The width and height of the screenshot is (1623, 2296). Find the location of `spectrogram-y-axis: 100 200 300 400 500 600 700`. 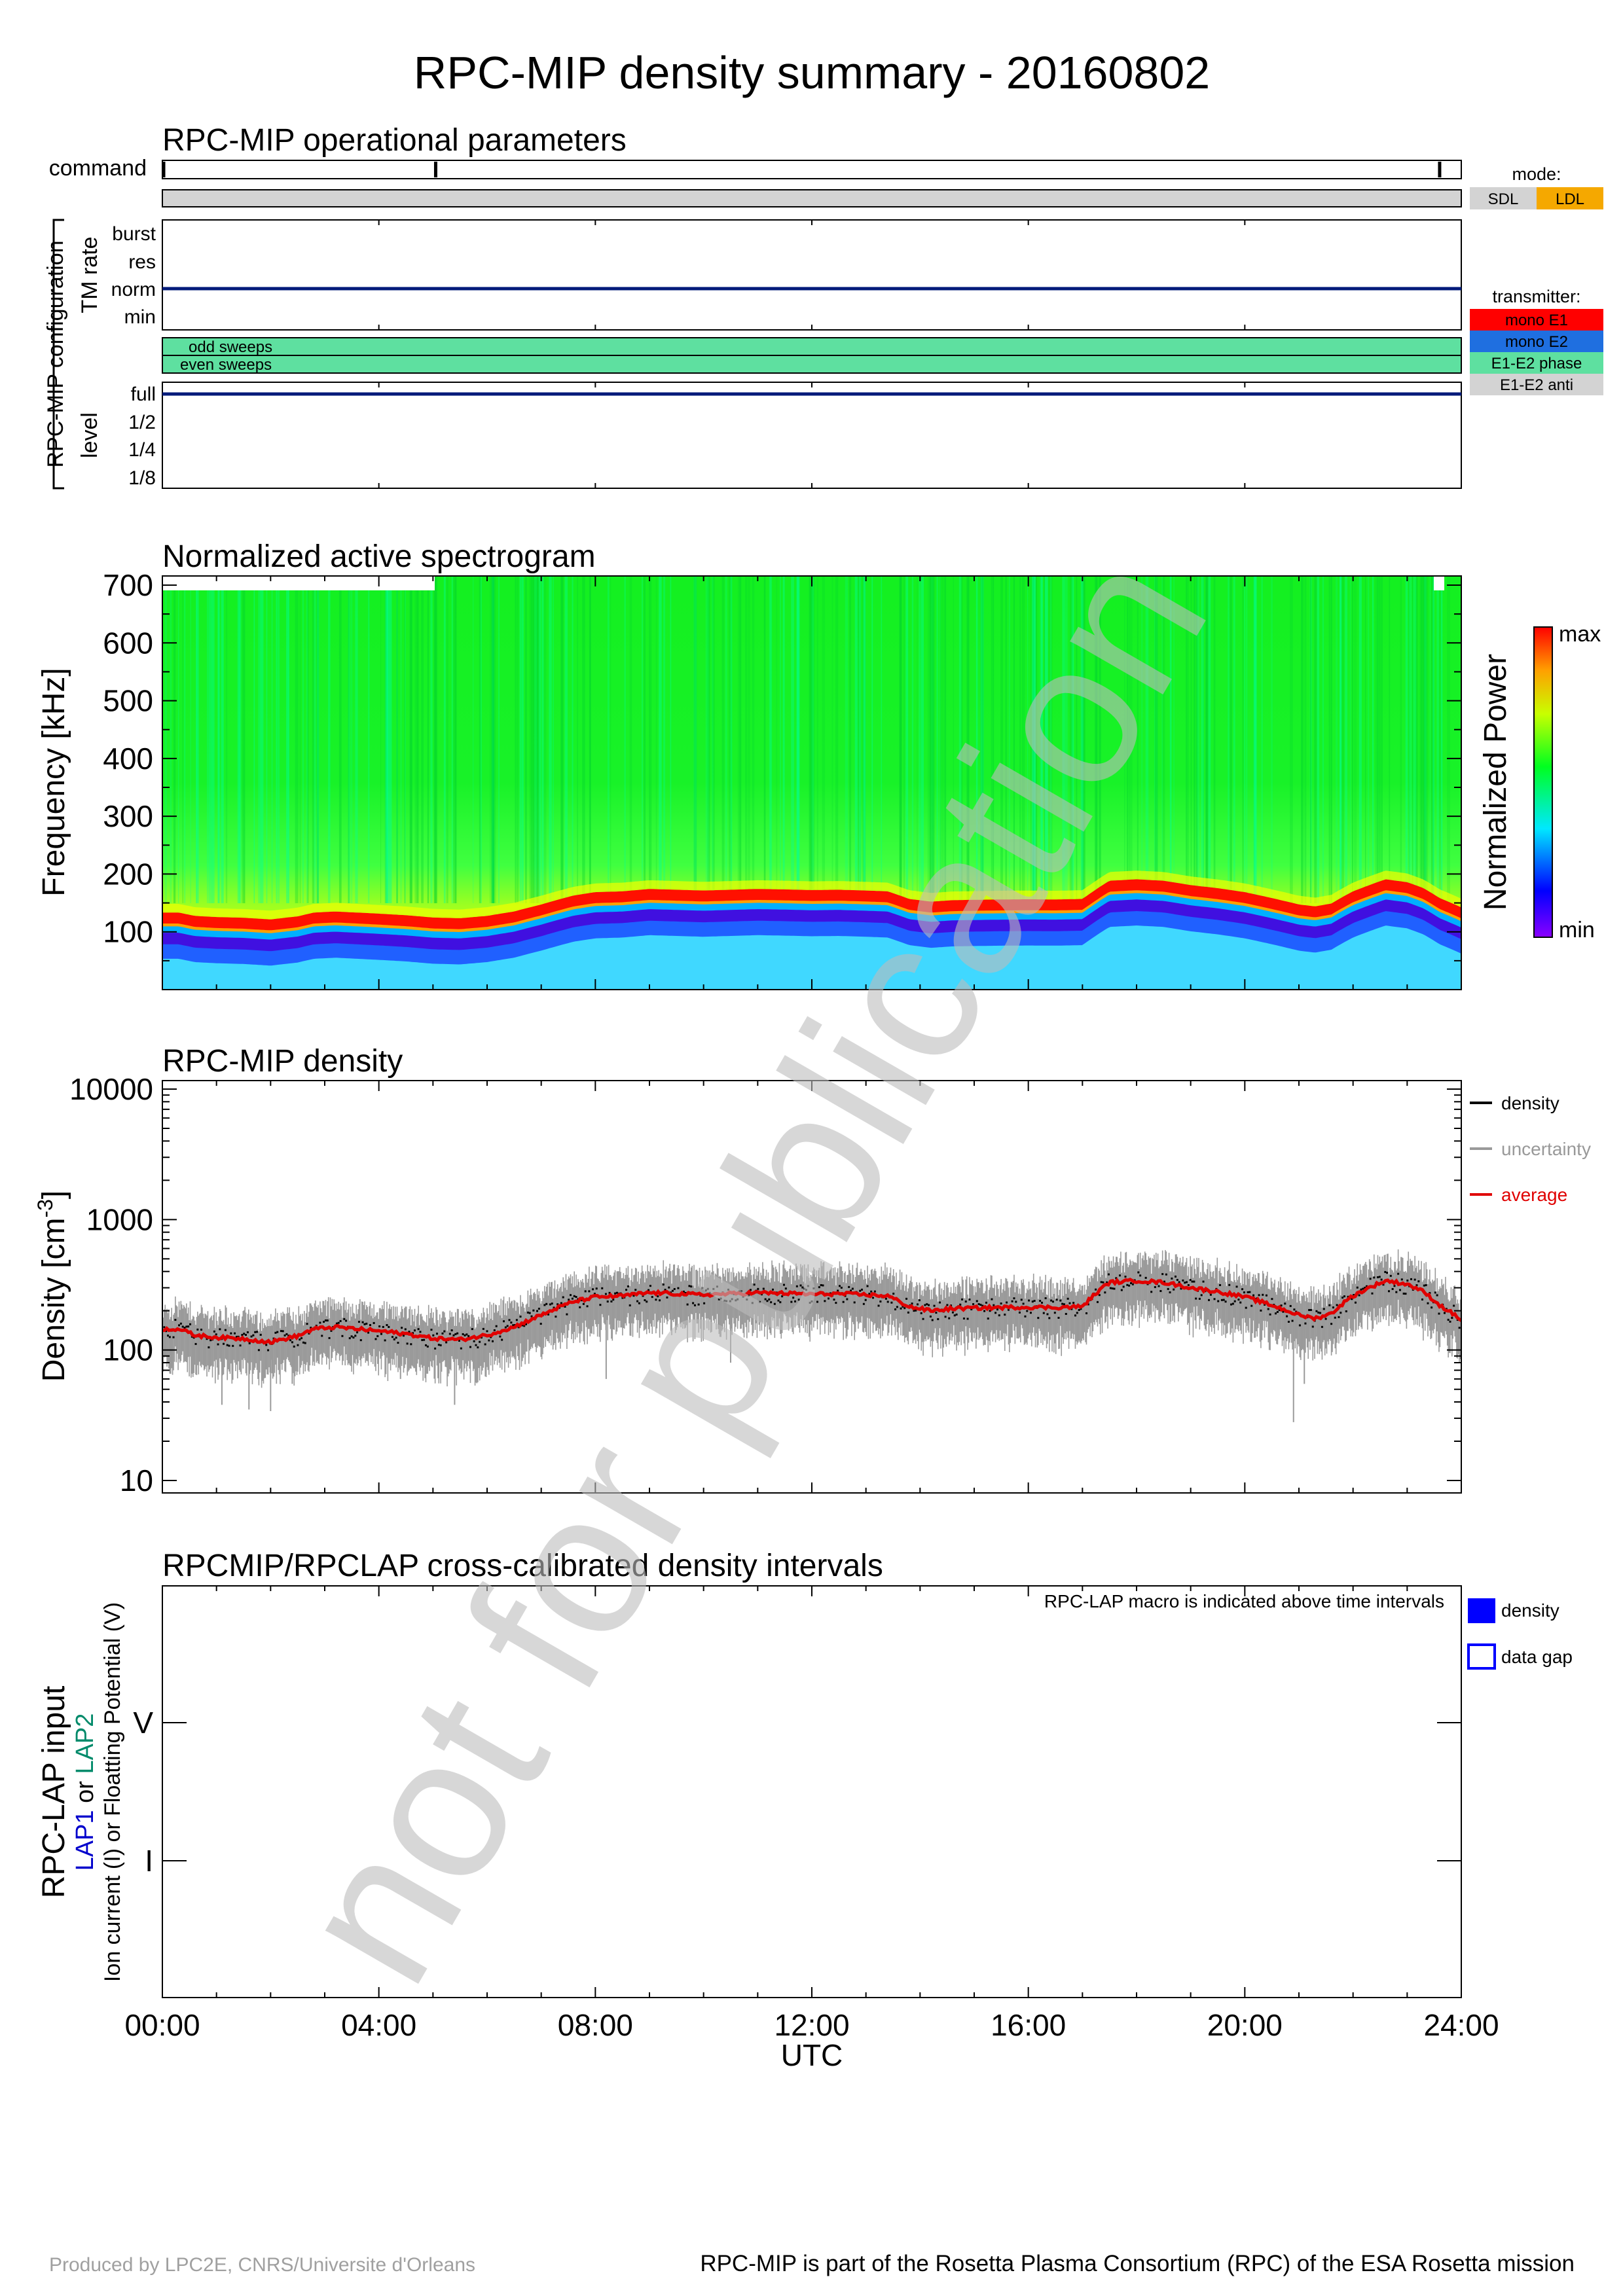

spectrogram-y-axis: 100 200 300 400 500 600 700 is located at coordinates (782, 764).